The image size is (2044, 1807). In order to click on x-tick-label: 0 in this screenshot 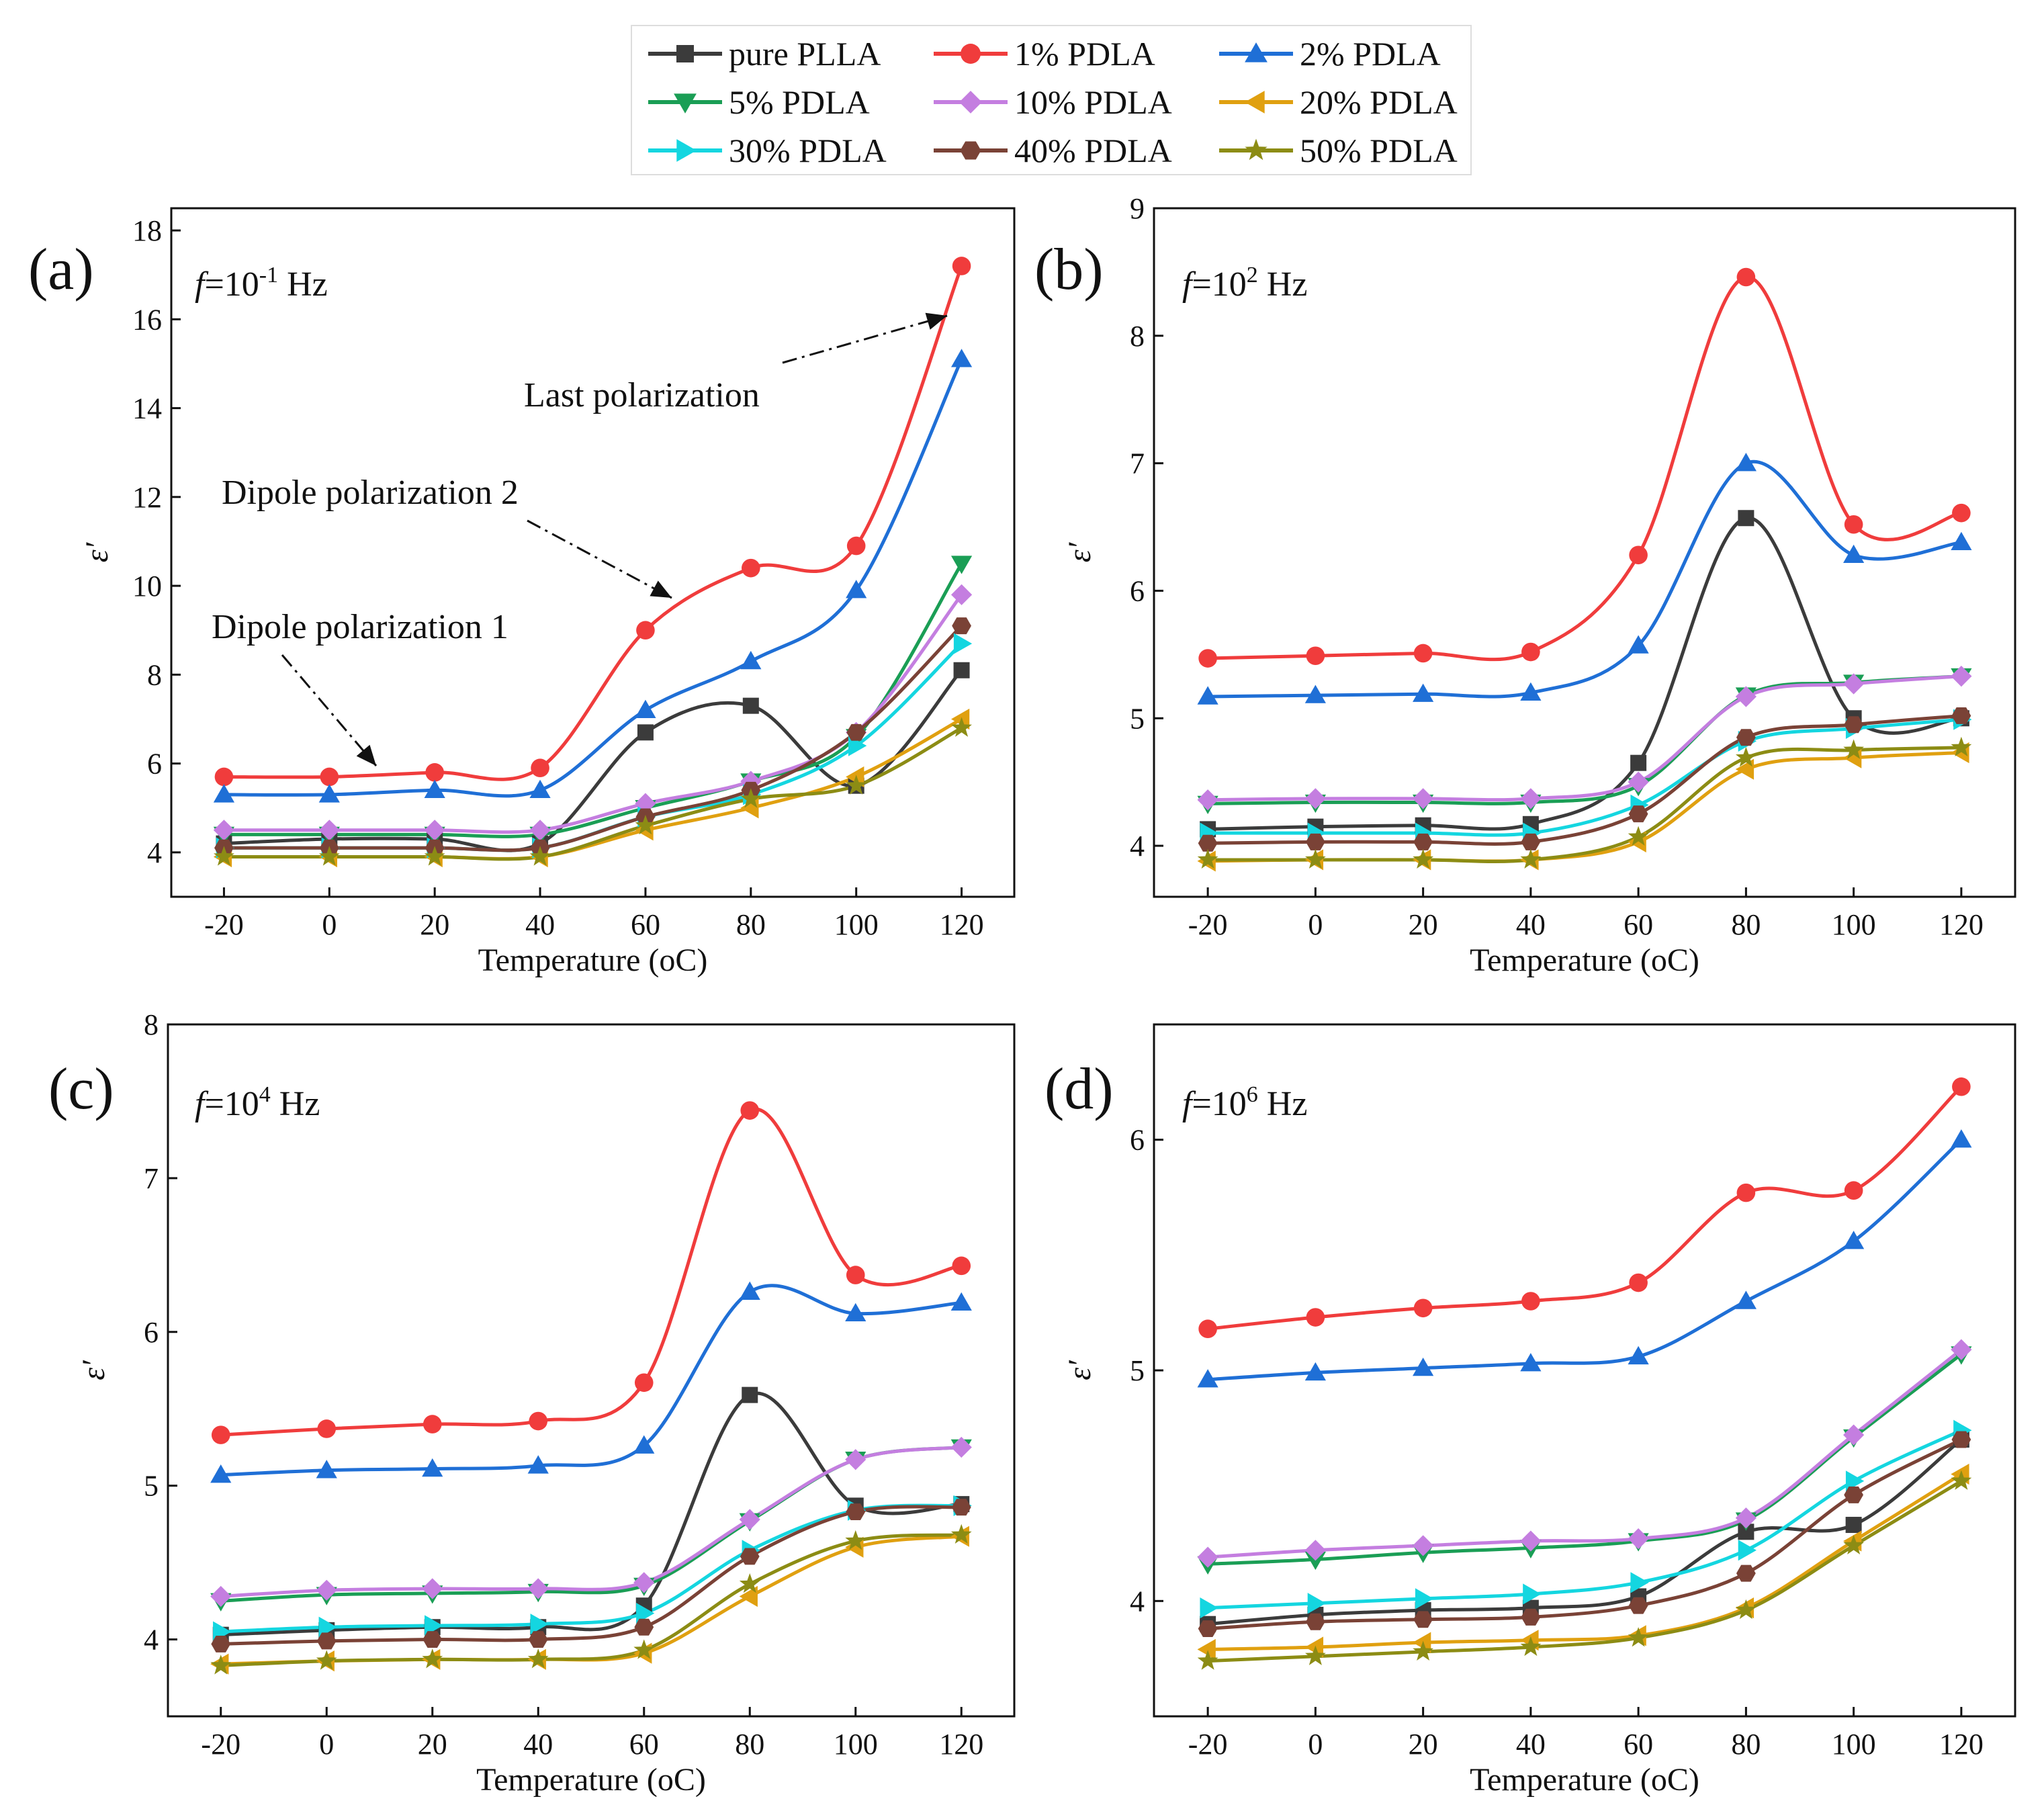, I will do `click(326, 1744)`.